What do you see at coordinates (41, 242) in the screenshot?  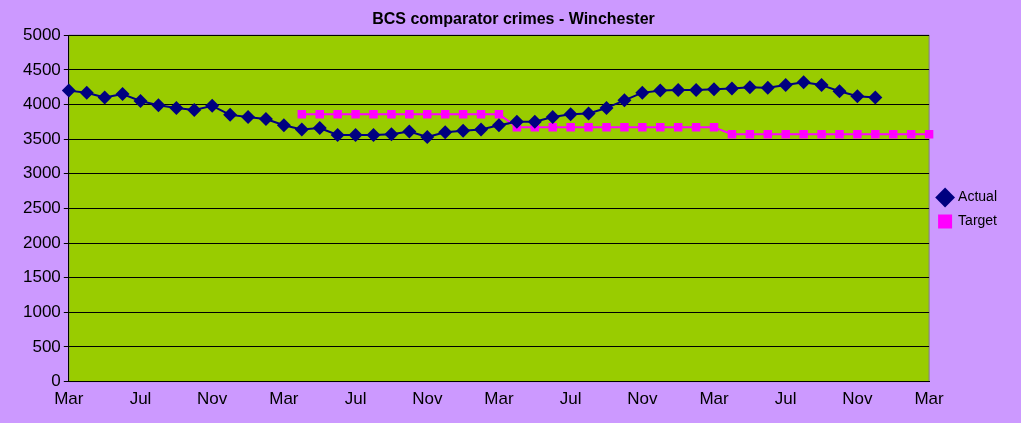 I see `y-tick-label: 2000` at bounding box center [41, 242].